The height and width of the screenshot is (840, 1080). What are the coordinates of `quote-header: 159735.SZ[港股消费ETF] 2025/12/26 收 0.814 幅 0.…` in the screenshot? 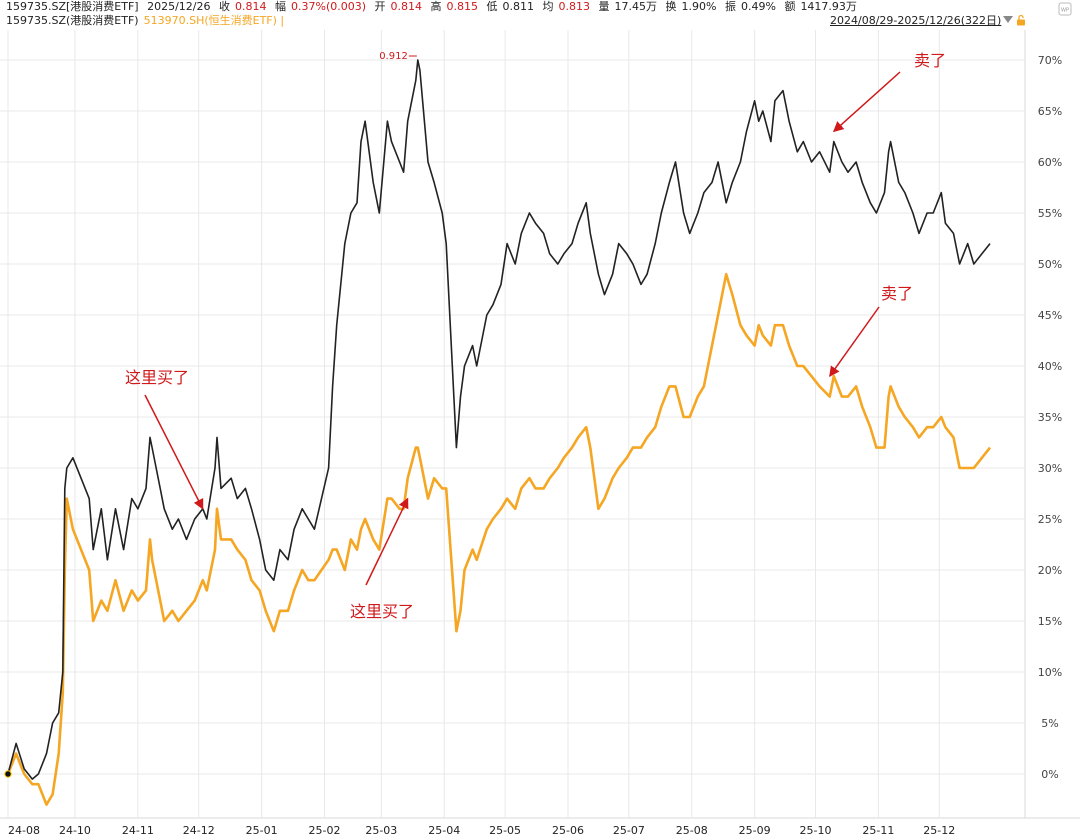 It's located at (434, 7).